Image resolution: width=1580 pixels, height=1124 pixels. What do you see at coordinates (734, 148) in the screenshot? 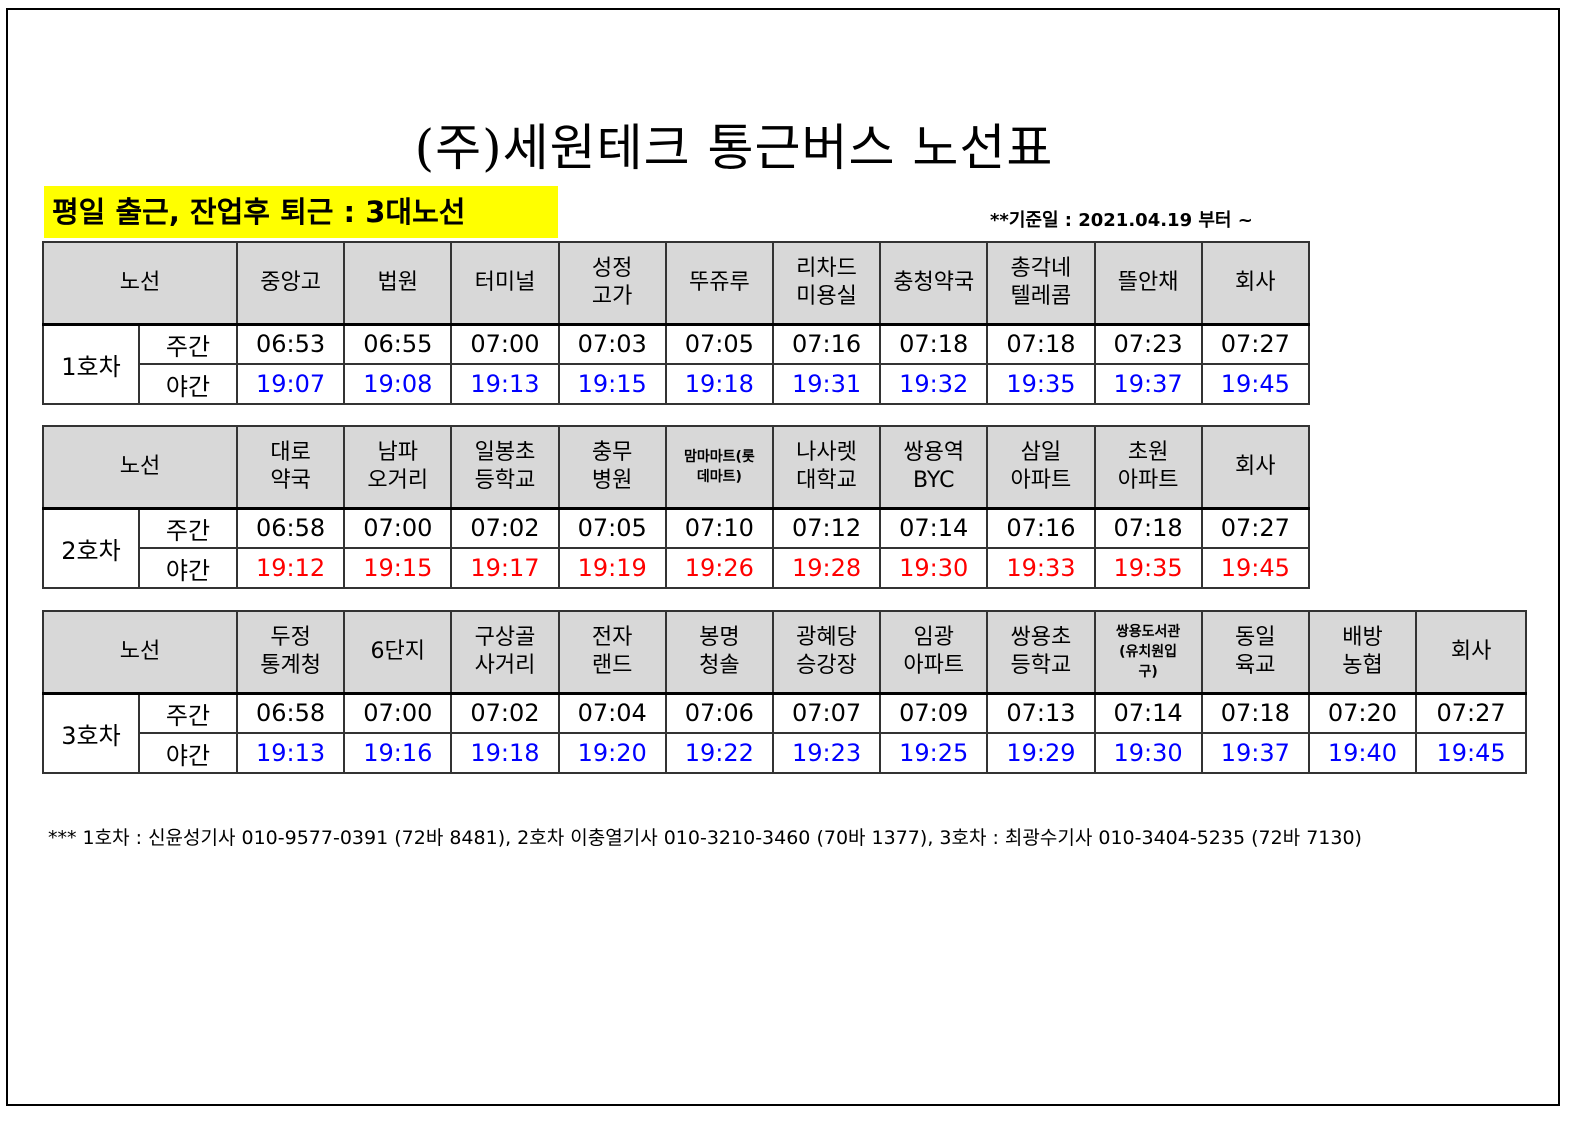
I see `page-title: (주)세원테크 통근버스 노선표` at bounding box center [734, 148].